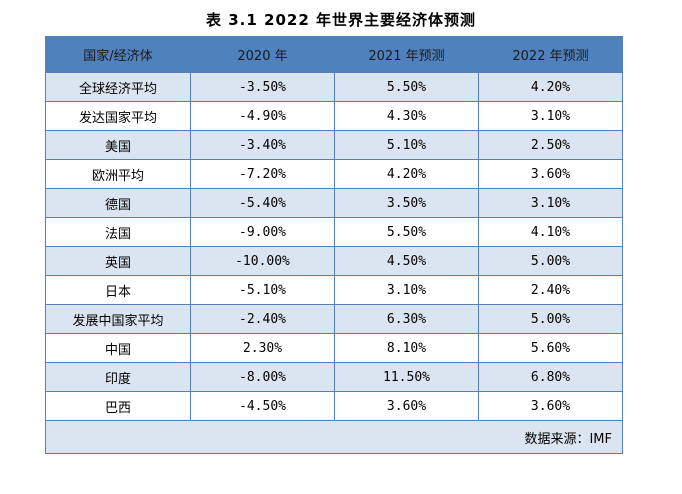 This screenshot has height=494, width=682. I want to click on table-row: 巴西 -4.50% 3.60% 3.60%, so click(334, 406).